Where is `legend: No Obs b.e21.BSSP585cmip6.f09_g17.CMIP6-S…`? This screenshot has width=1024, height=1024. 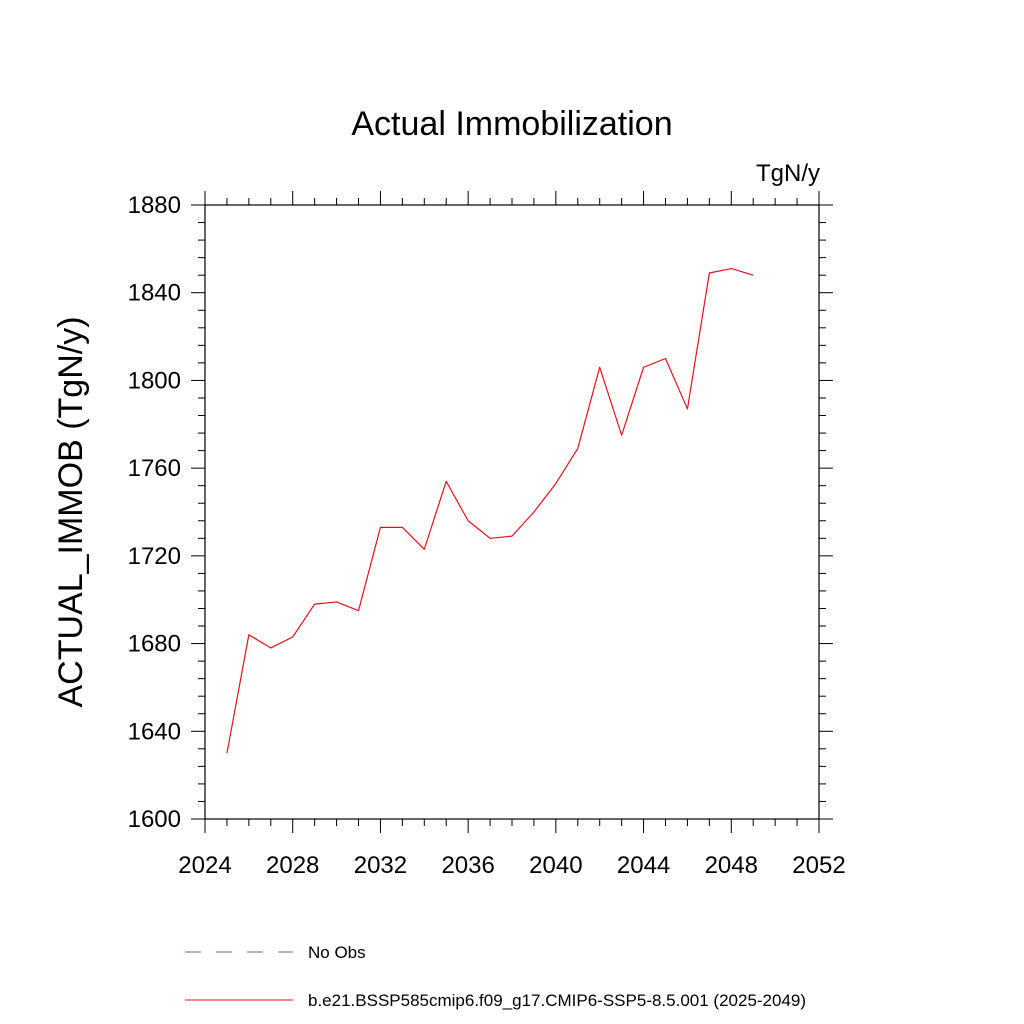 legend: No Obs b.e21.BSSP585cmip6.f09_g17.CMIP6-S… is located at coordinates (495, 976).